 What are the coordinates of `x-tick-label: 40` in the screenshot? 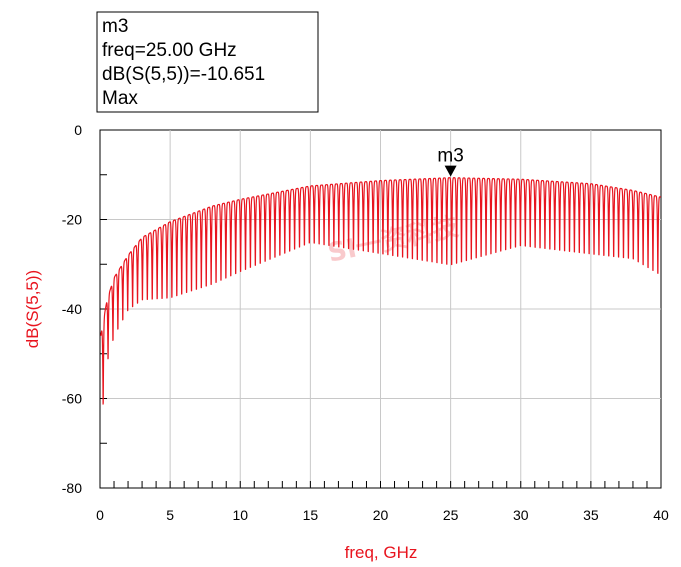 It's located at (661, 515).